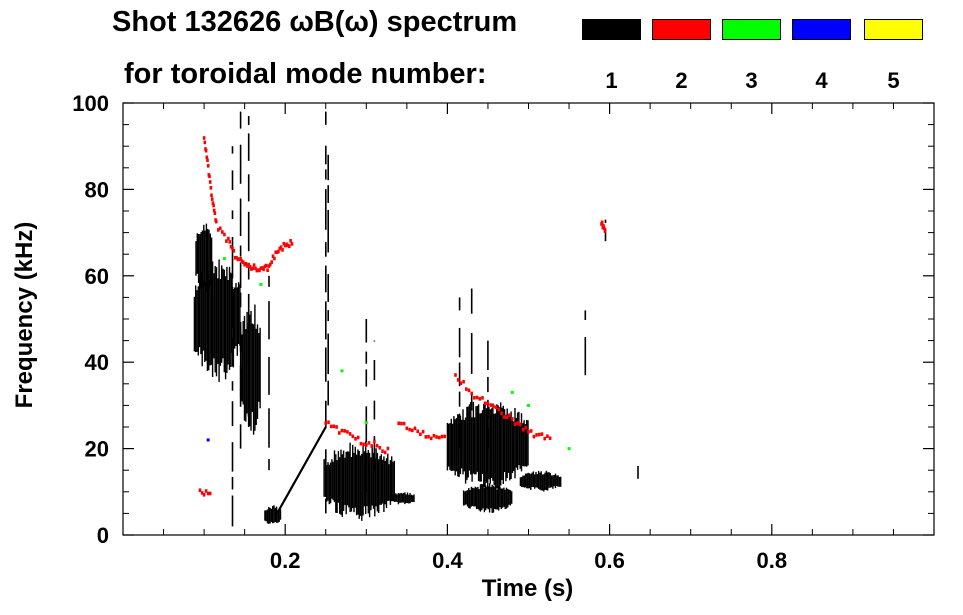 The height and width of the screenshot is (615, 963). What do you see at coordinates (103, 535) in the screenshot?
I see `y-tick-label: 0` at bounding box center [103, 535].